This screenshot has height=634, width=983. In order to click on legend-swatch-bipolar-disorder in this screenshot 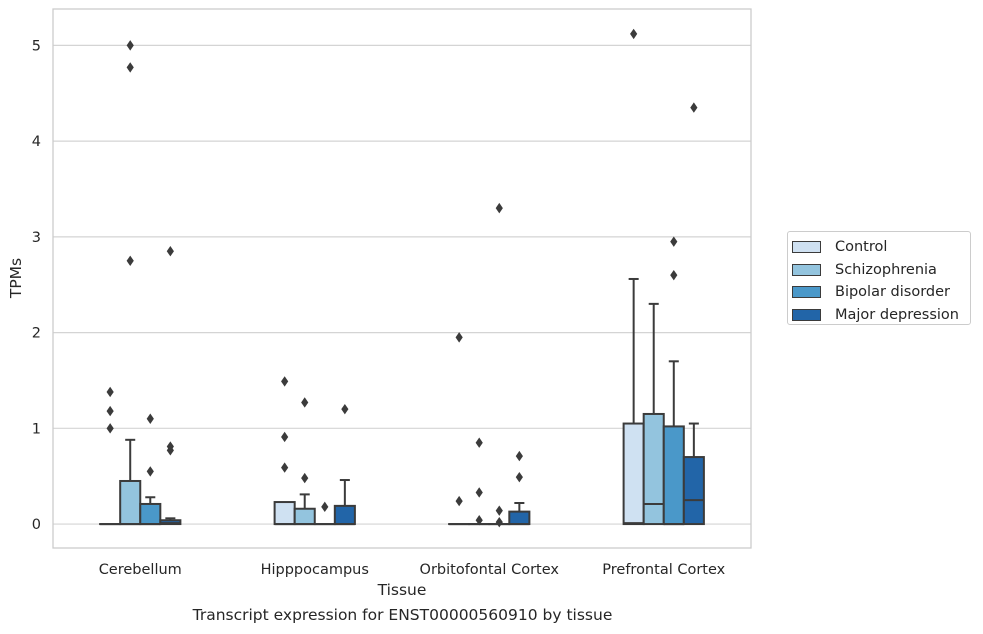, I will do `click(806, 292)`.